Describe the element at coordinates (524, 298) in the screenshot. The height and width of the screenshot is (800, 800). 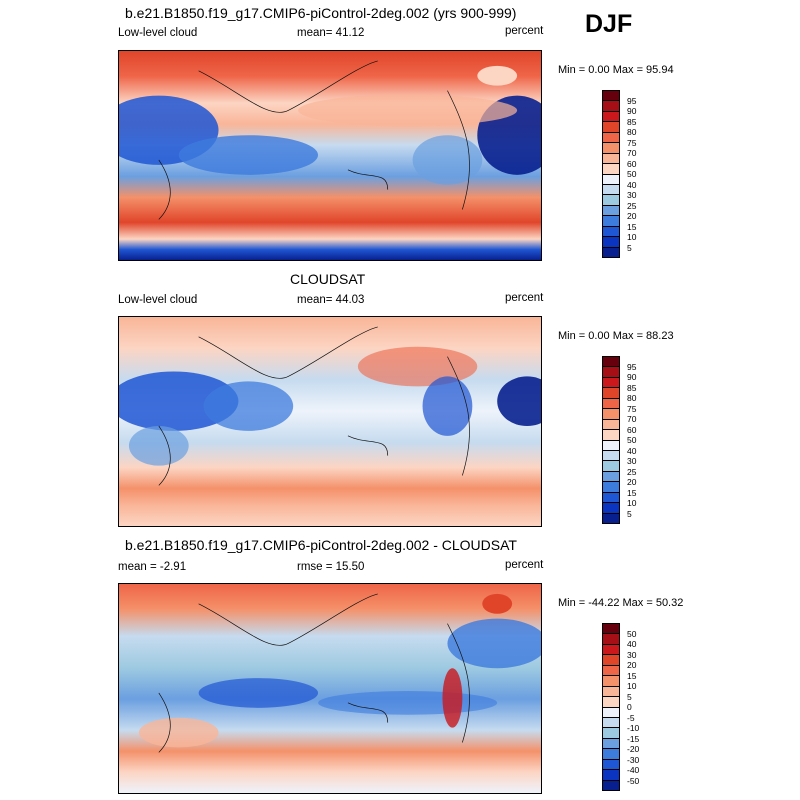
I see `panel-2-units-label: percent` at that location.